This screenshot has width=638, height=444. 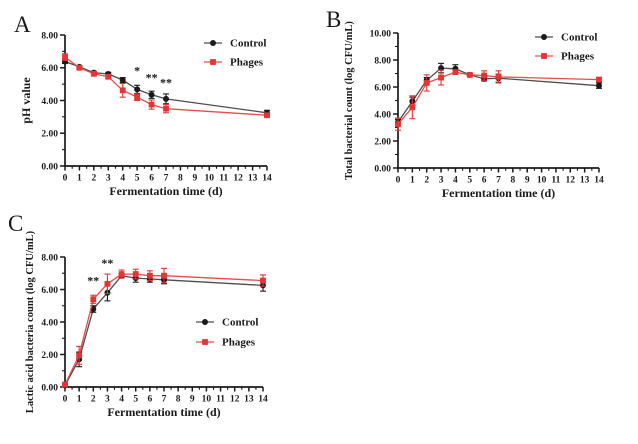 I want to click on x-tick-label: 9, so click(x=192, y=400).